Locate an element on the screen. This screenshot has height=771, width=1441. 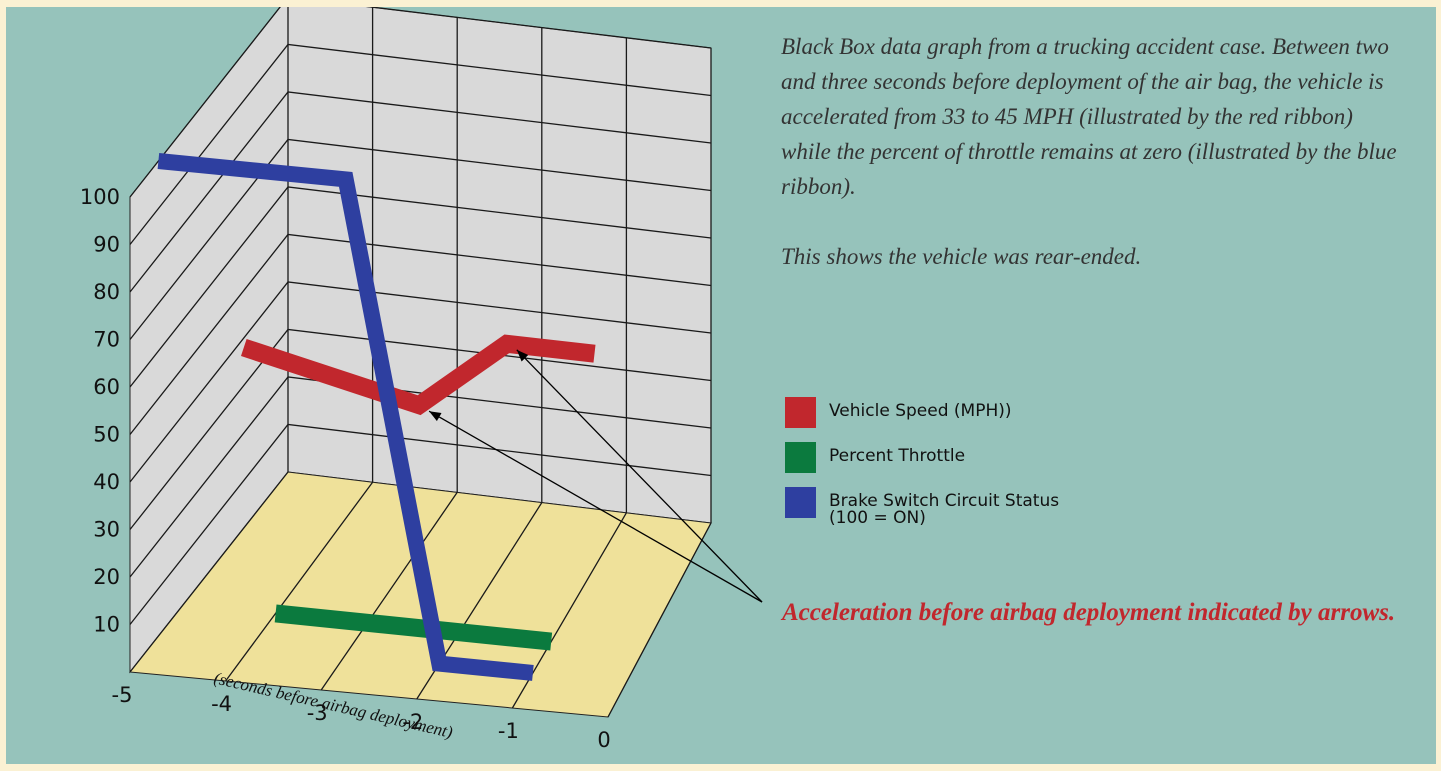
y-tick-label: 100 is located at coordinates (100, 197).